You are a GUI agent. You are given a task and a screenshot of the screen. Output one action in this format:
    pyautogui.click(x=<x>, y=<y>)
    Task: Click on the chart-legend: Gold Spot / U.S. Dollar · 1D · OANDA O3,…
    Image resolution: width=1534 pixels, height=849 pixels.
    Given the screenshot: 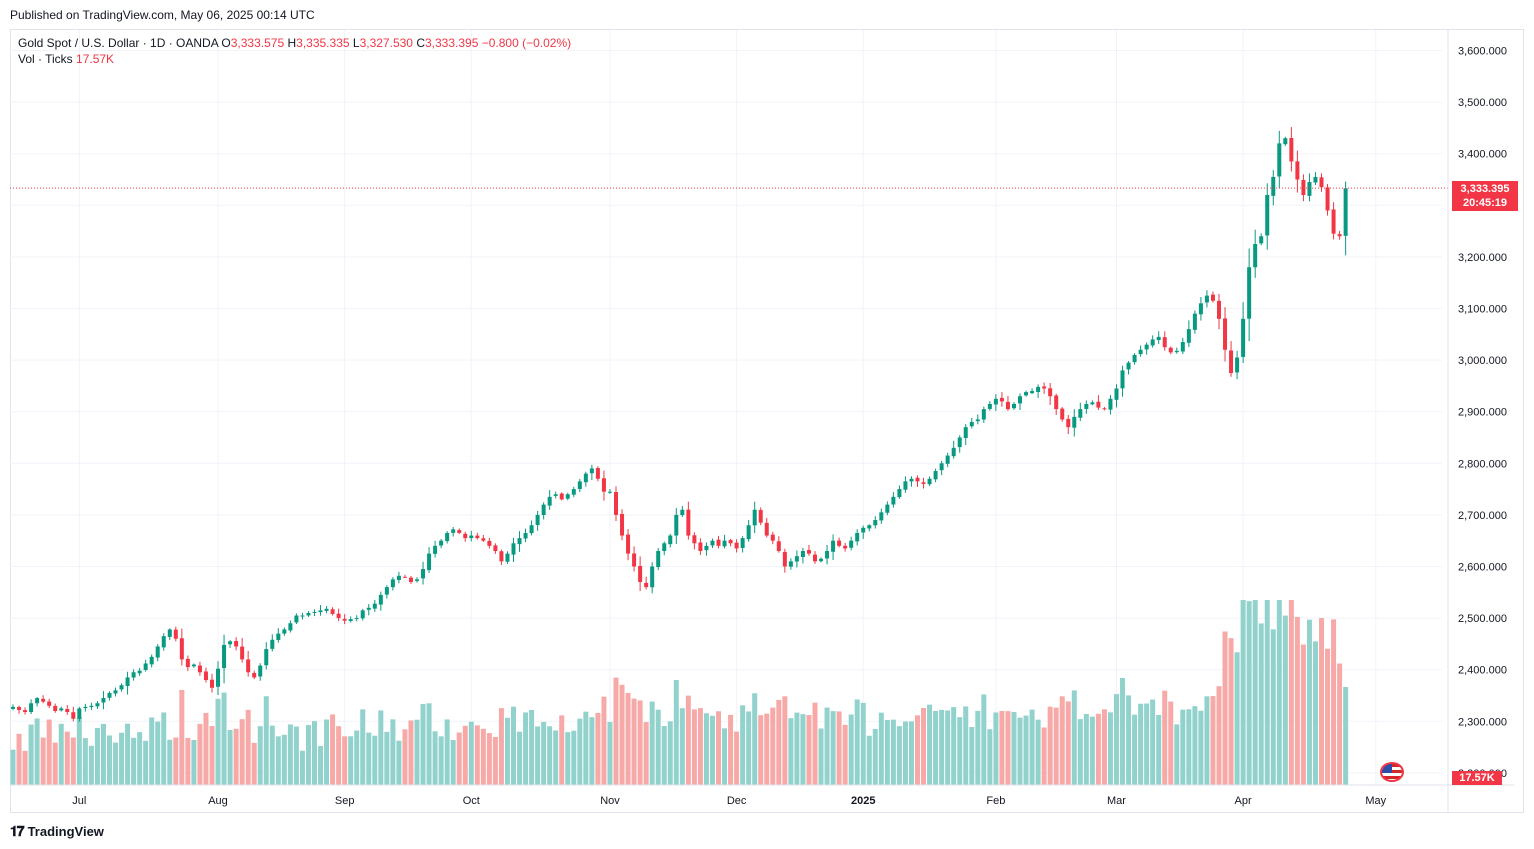 What is the action you would take?
    pyautogui.click(x=294, y=51)
    